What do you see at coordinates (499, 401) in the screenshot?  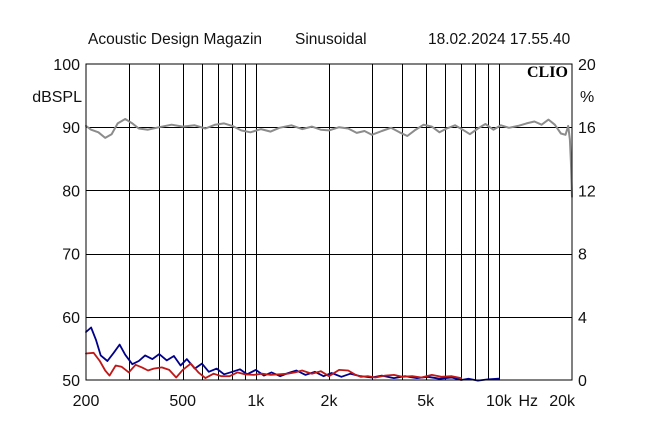 I see `x-tick-label: 10k` at bounding box center [499, 401].